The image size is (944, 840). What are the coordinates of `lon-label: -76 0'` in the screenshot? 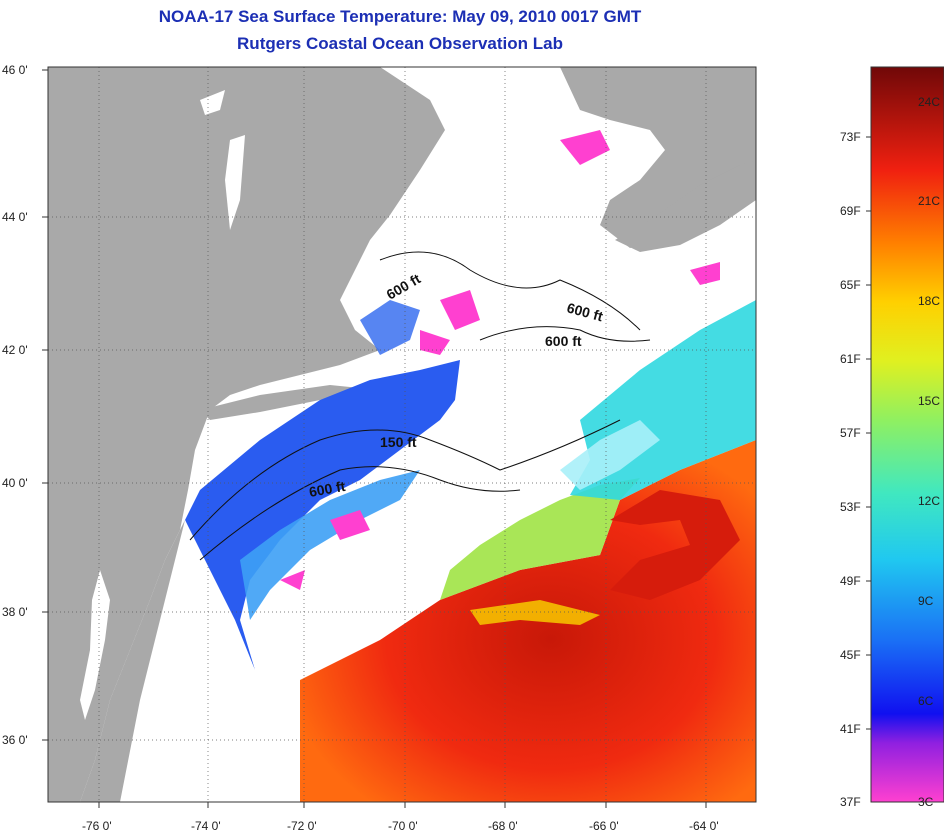 It's located at (97, 826).